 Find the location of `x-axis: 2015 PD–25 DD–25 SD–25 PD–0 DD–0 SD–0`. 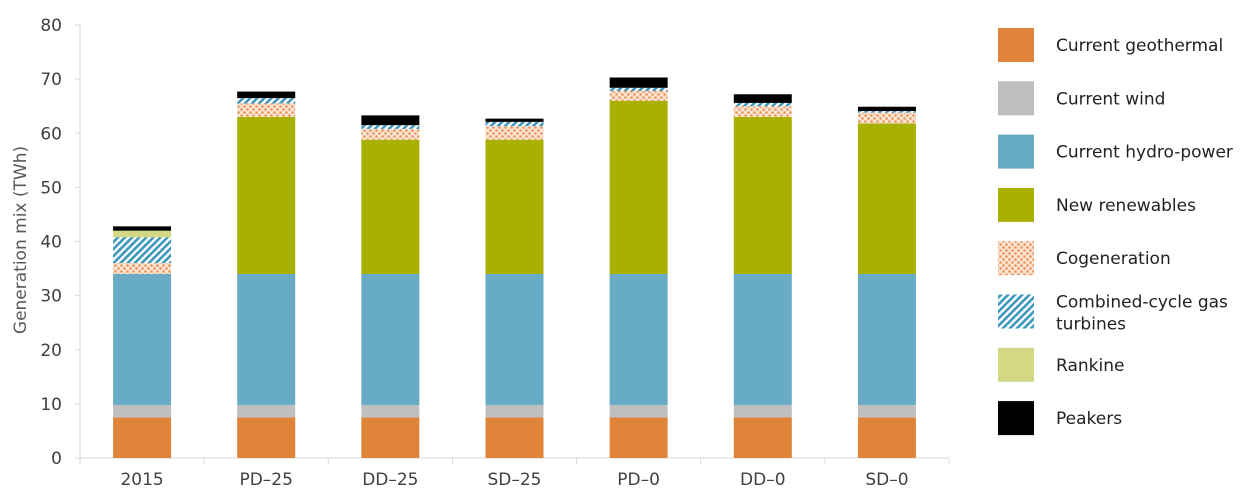

x-axis: 2015 PD–25 DD–25 SD–25 PD–0 DD–0 SD–0 is located at coordinates (514, 473).